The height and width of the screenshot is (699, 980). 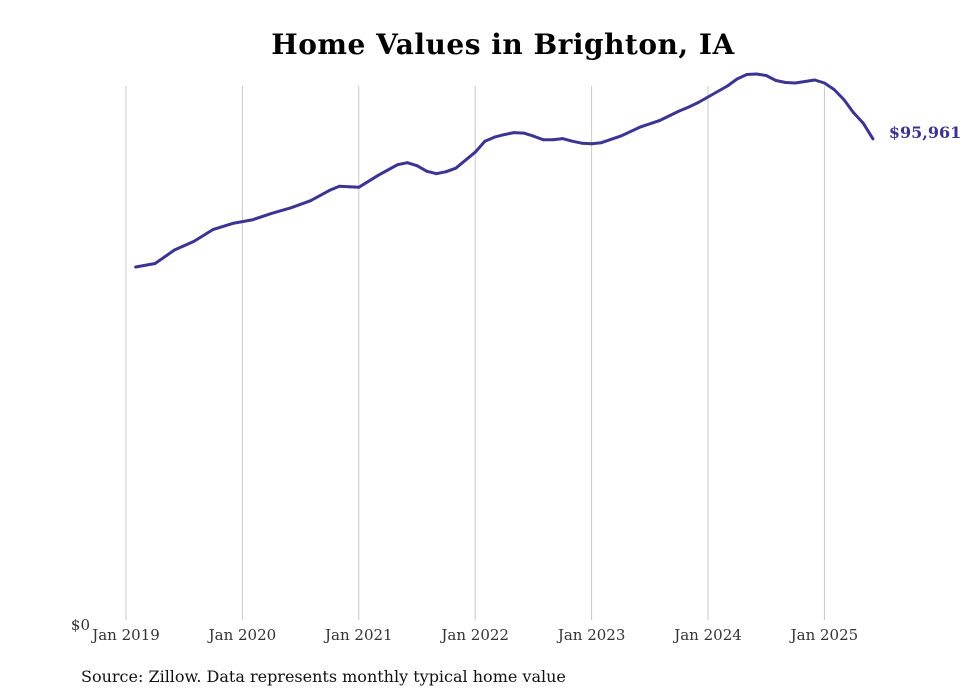 I want to click on x-tick-label: Jan 2019, so click(x=125, y=635).